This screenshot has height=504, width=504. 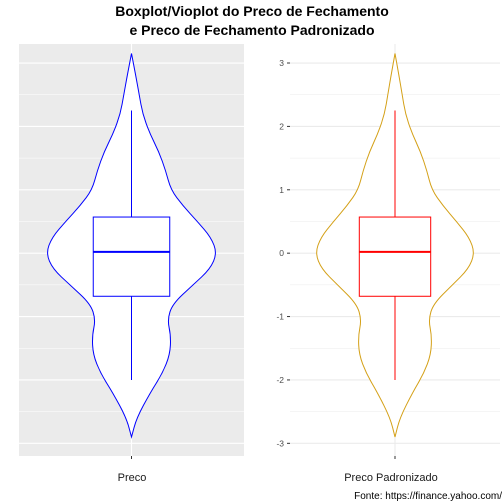 What do you see at coordinates (281, 63) in the screenshot?
I see `y-tick-label: 3` at bounding box center [281, 63].